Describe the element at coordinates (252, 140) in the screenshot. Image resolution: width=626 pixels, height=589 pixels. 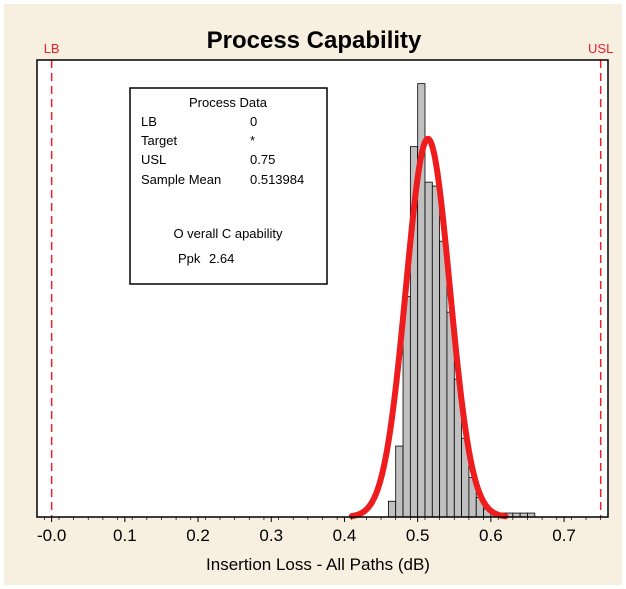
I see `pd-value-target: *` at that location.